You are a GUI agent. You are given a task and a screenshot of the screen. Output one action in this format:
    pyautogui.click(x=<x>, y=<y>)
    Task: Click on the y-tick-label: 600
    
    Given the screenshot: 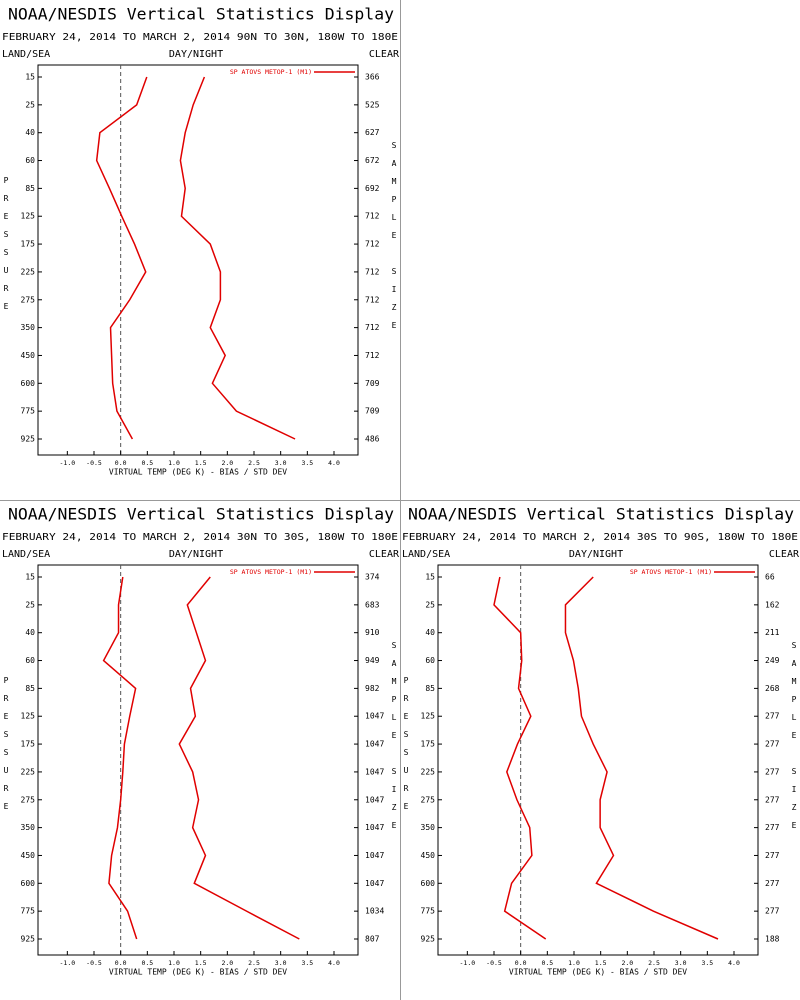 What is the action you would take?
    pyautogui.click(x=428, y=883)
    